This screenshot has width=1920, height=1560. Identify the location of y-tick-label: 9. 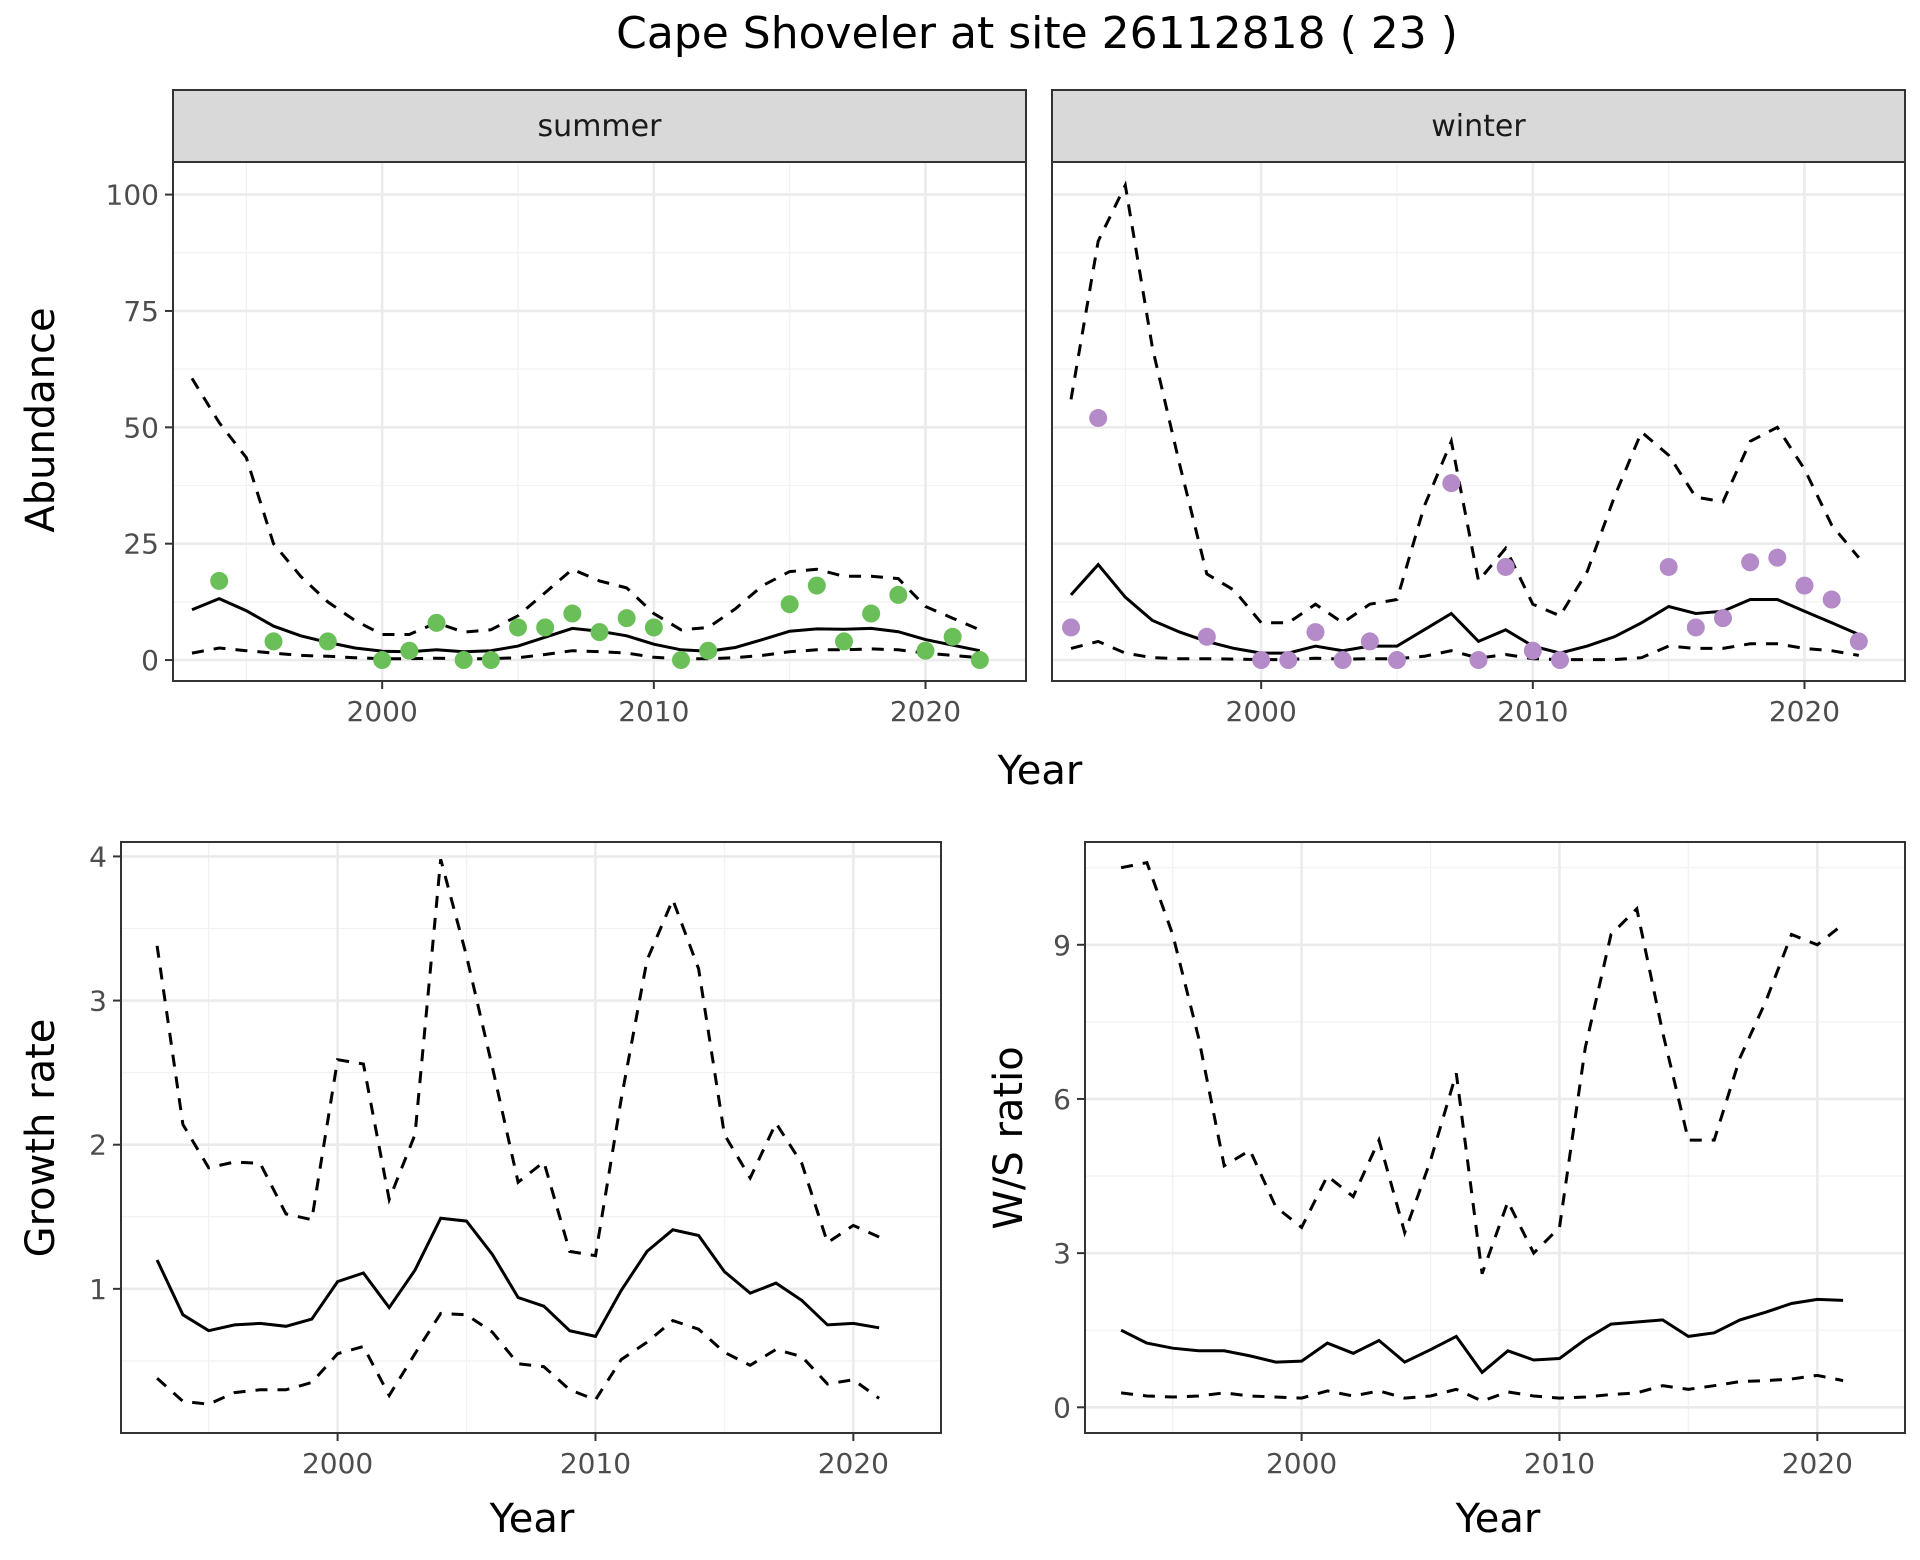
(1062, 945).